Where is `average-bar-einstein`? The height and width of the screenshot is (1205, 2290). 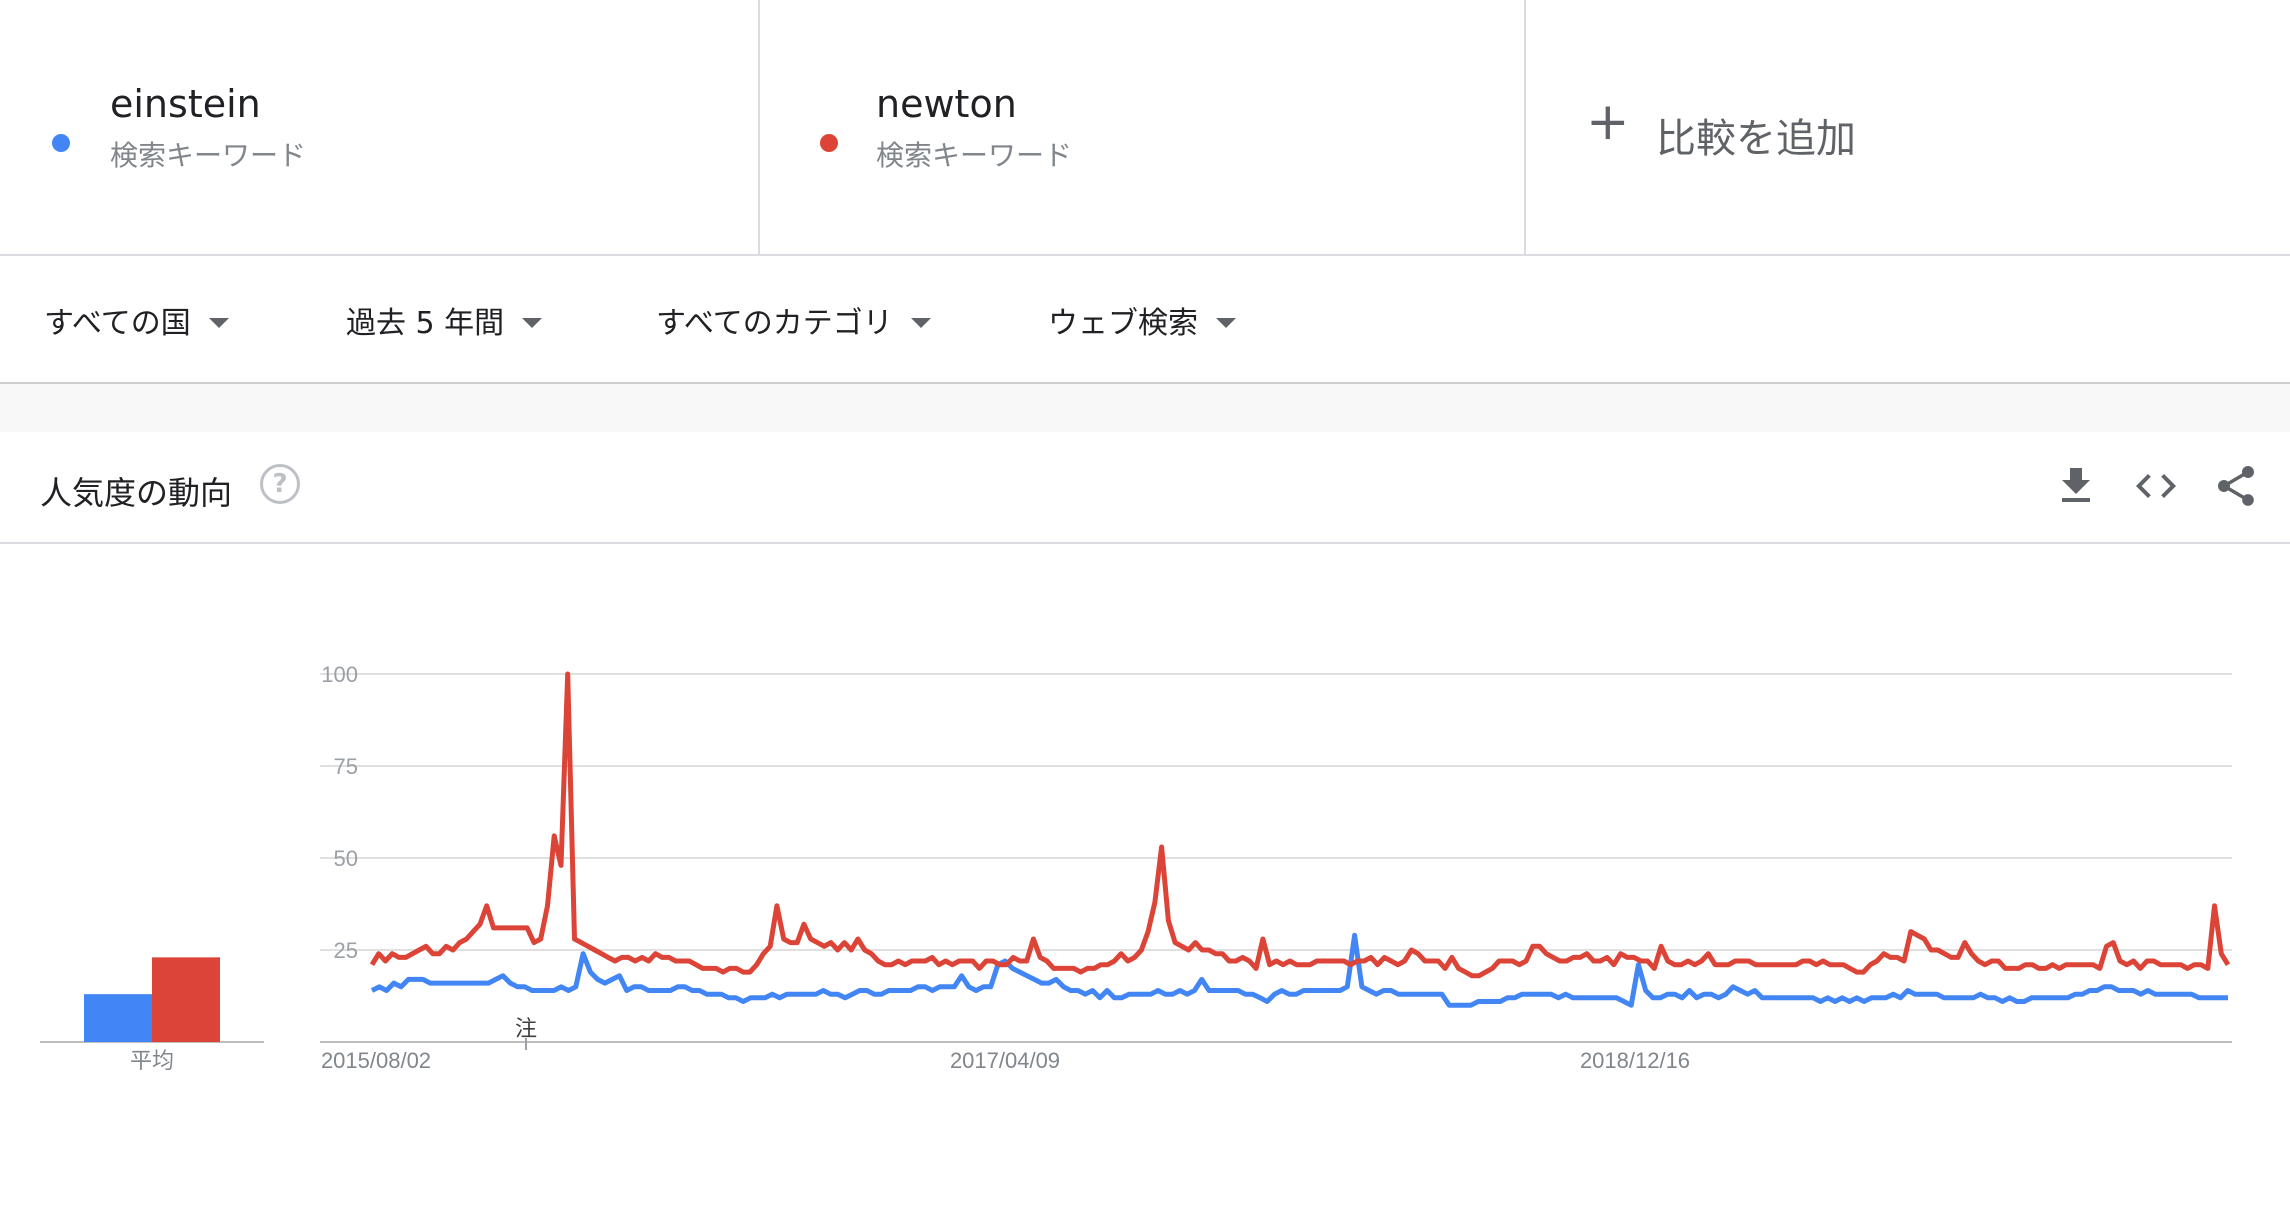
average-bar-einstein is located at coordinates (118, 1018).